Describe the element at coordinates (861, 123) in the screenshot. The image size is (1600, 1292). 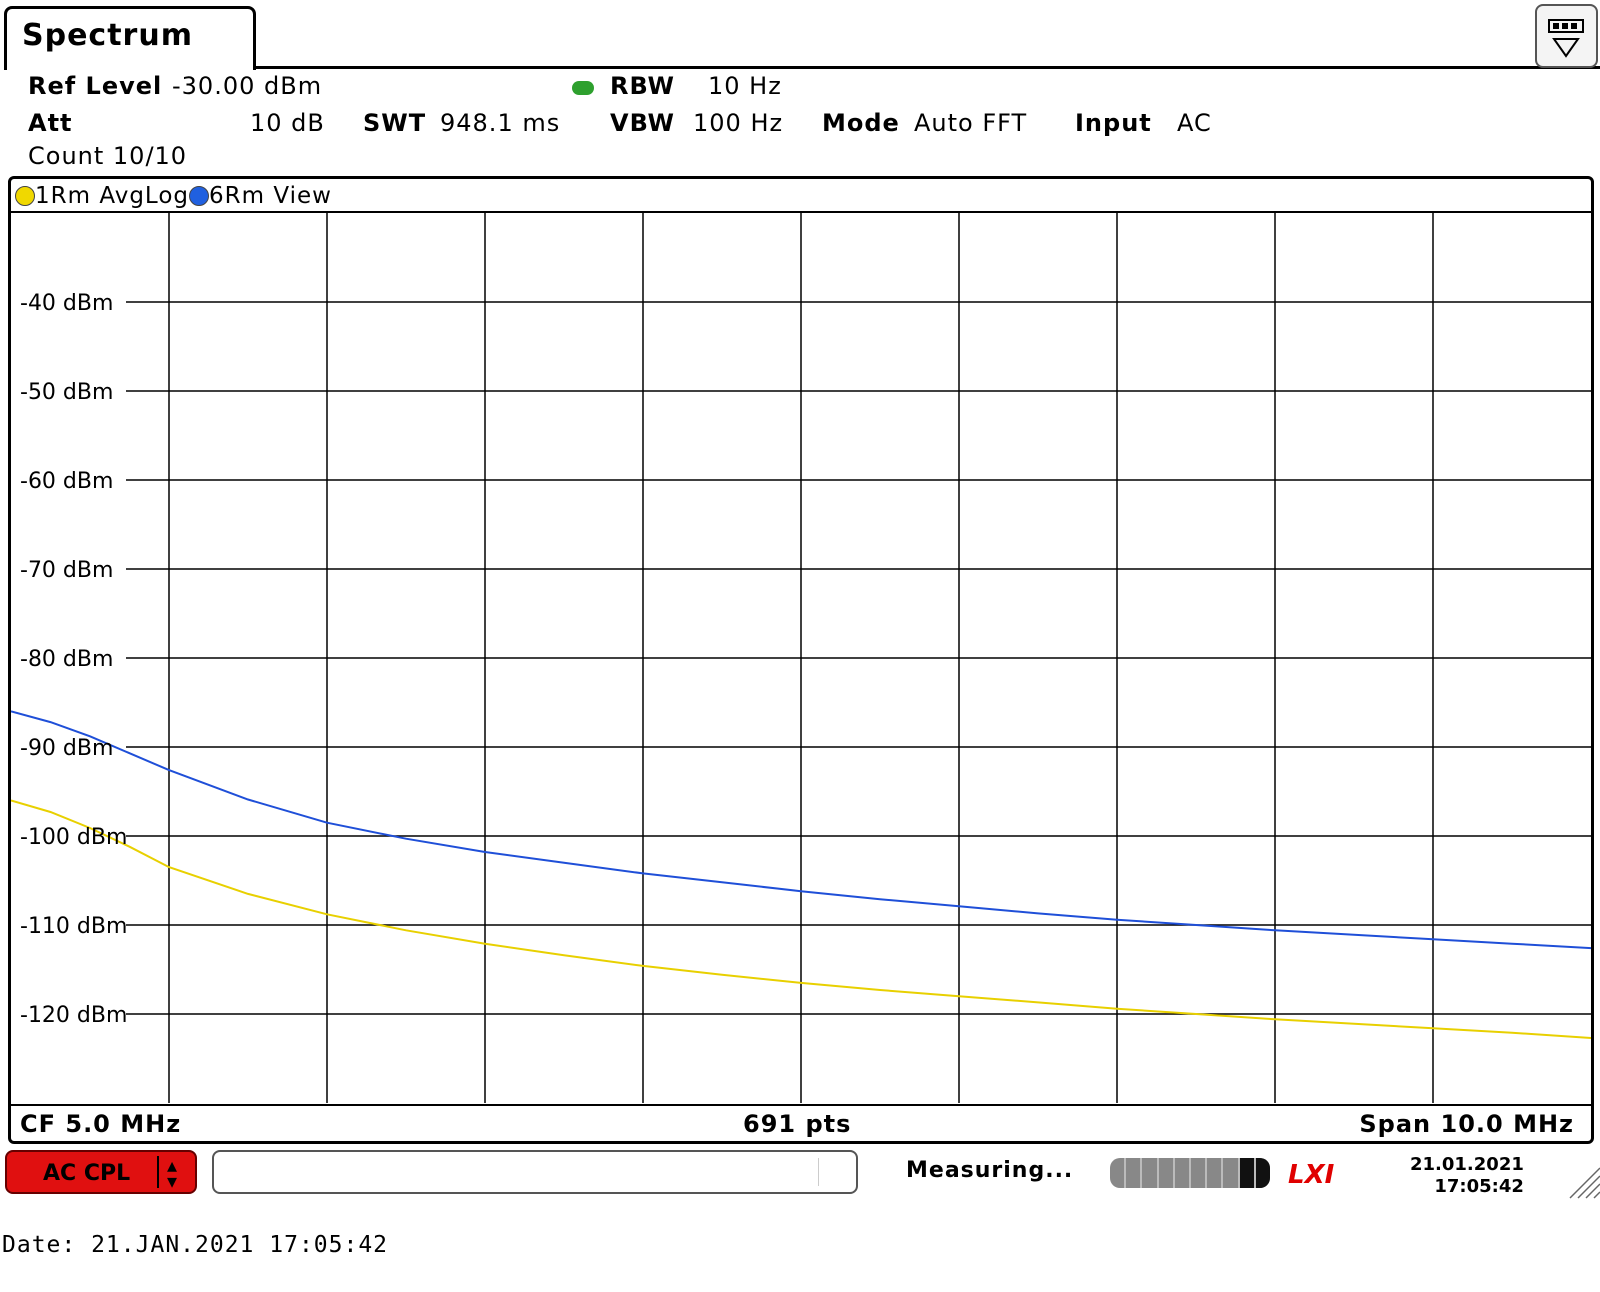
I see `mode-label: Mode` at that location.